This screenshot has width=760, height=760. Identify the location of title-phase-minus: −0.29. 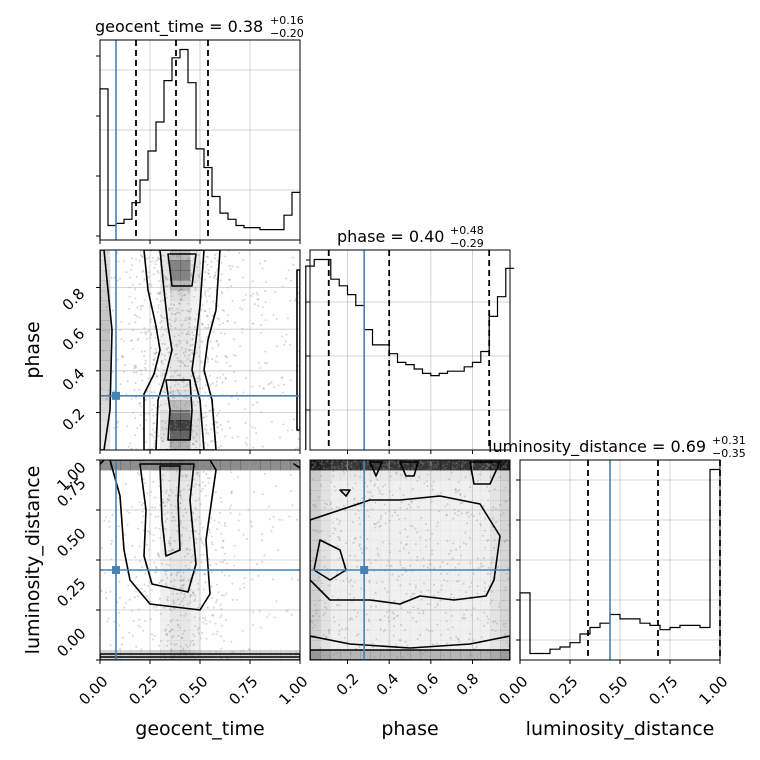
(467, 243).